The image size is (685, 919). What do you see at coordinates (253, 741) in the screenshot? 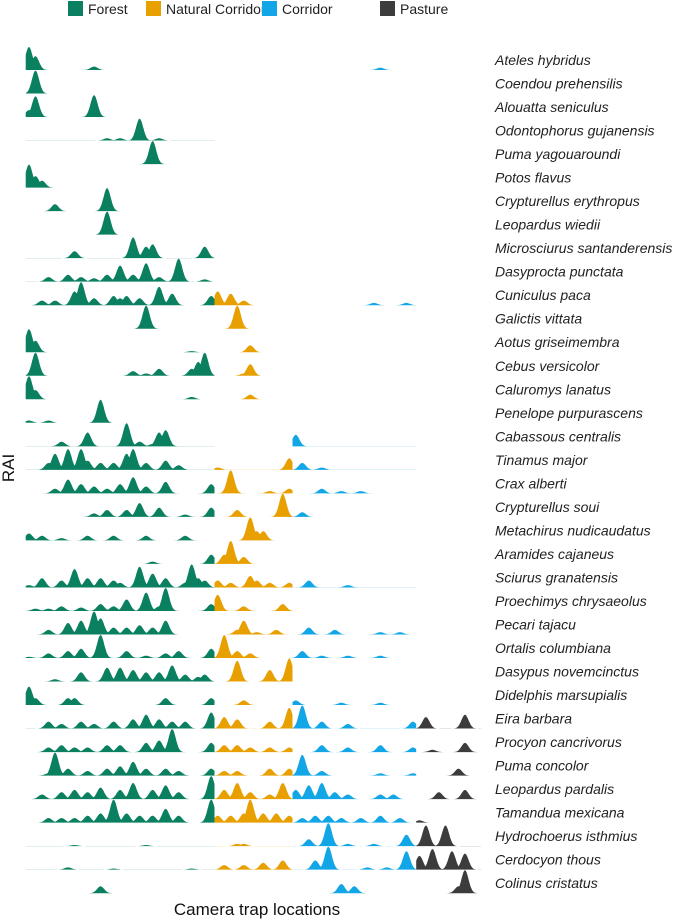
I see `ridge-procyon-cancrivorus` at bounding box center [253, 741].